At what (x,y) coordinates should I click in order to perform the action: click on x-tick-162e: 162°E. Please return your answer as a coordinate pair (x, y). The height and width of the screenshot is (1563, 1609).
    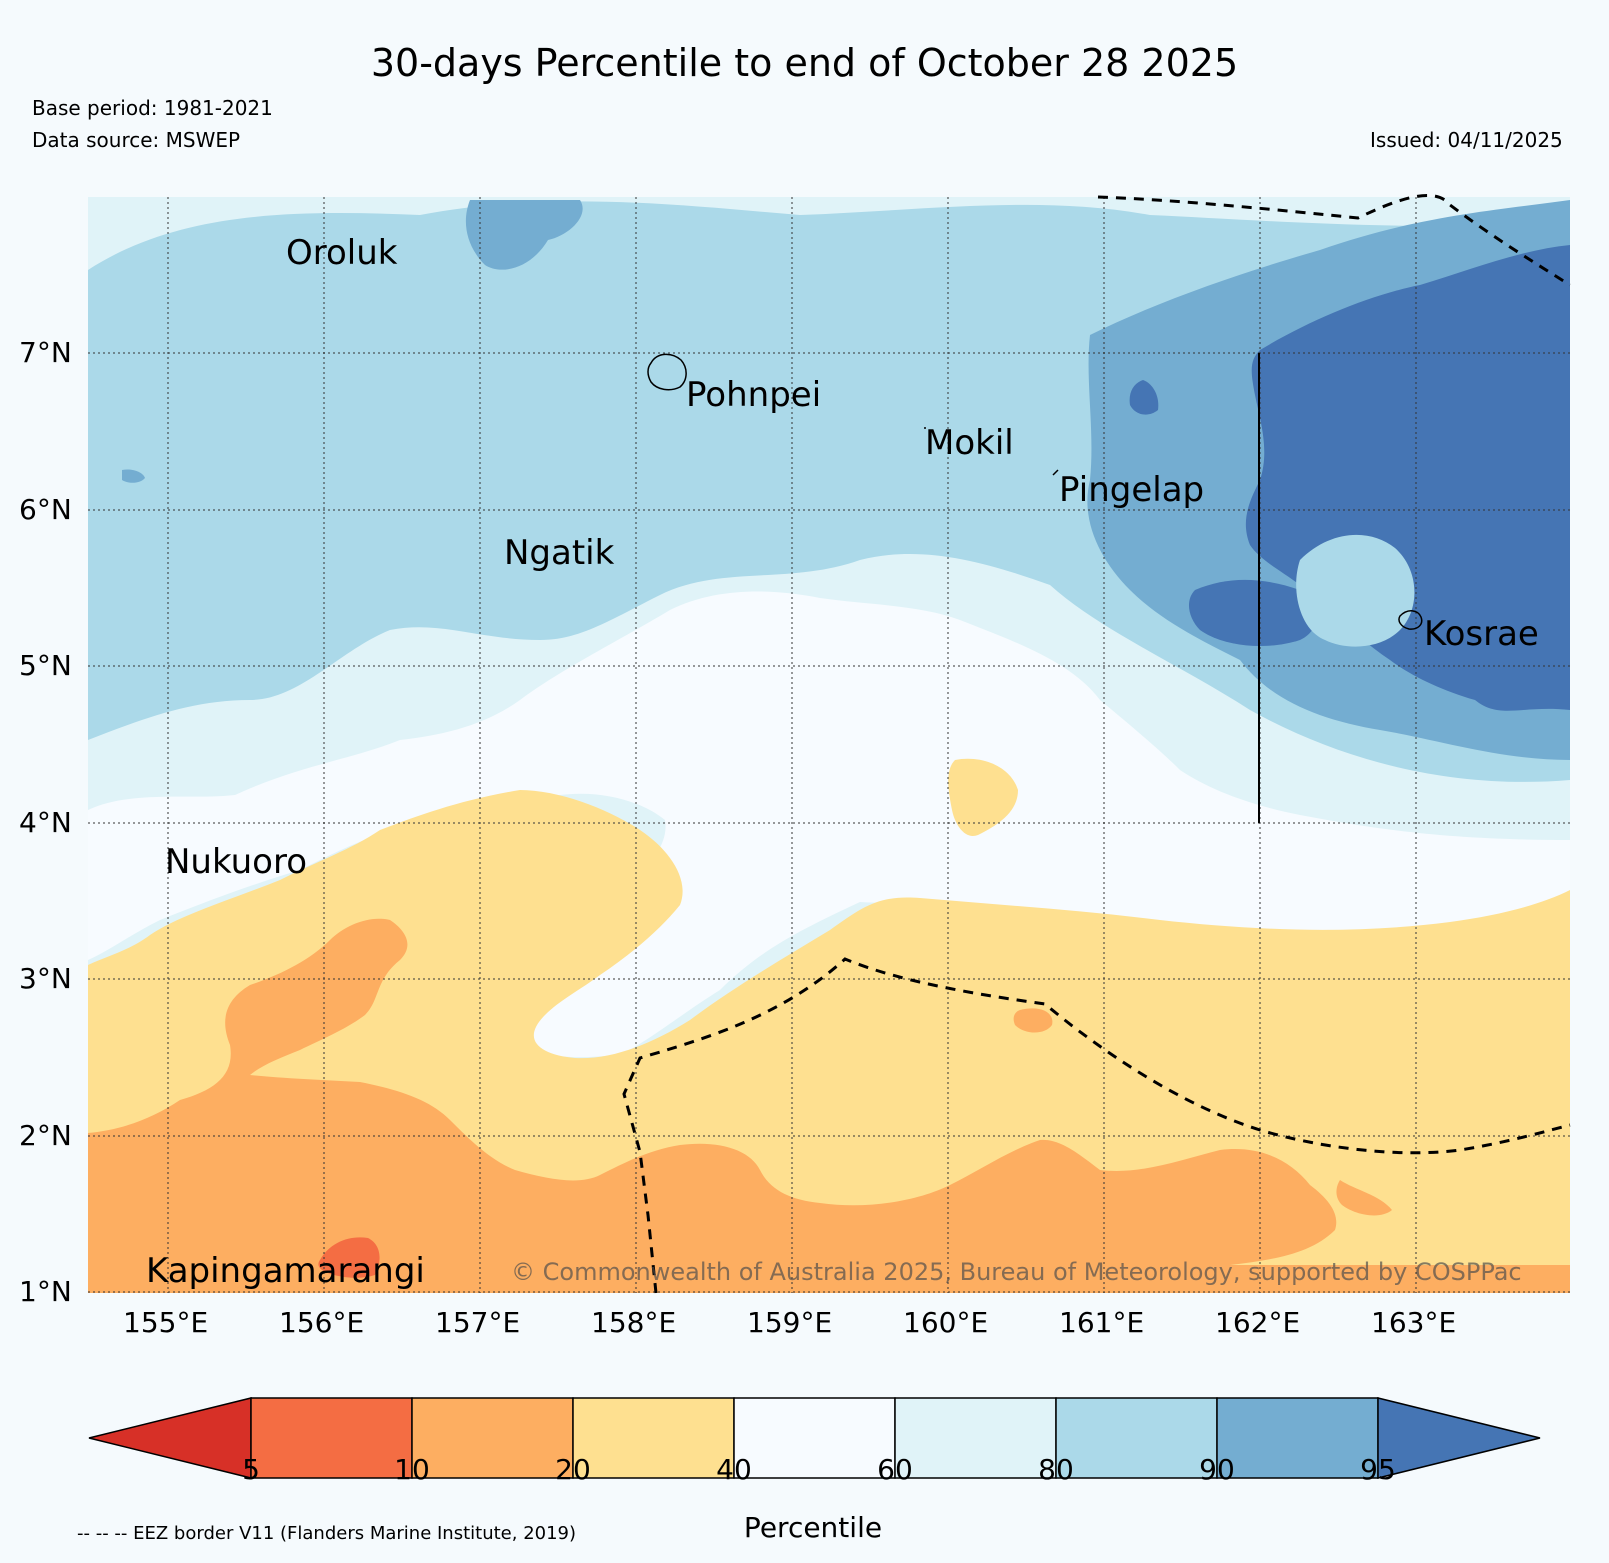
    Looking at the image, I should click on (1258, 1322).